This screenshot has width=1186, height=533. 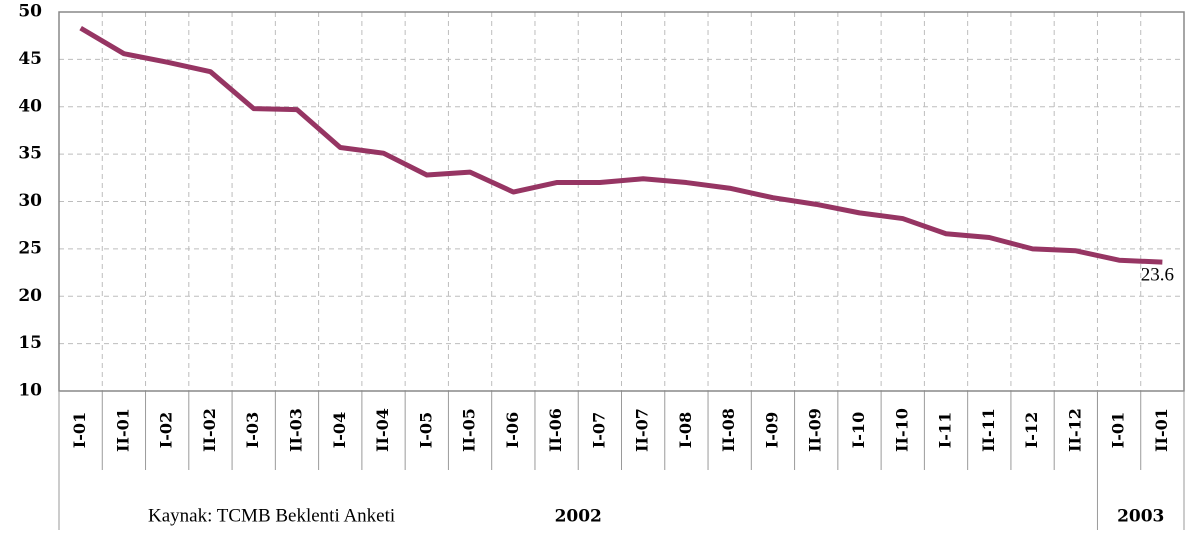 What do you see at coordinates (30, 106) in the screenshot?
I see `y-tick-label: 40` at bounding box center [30, 106].